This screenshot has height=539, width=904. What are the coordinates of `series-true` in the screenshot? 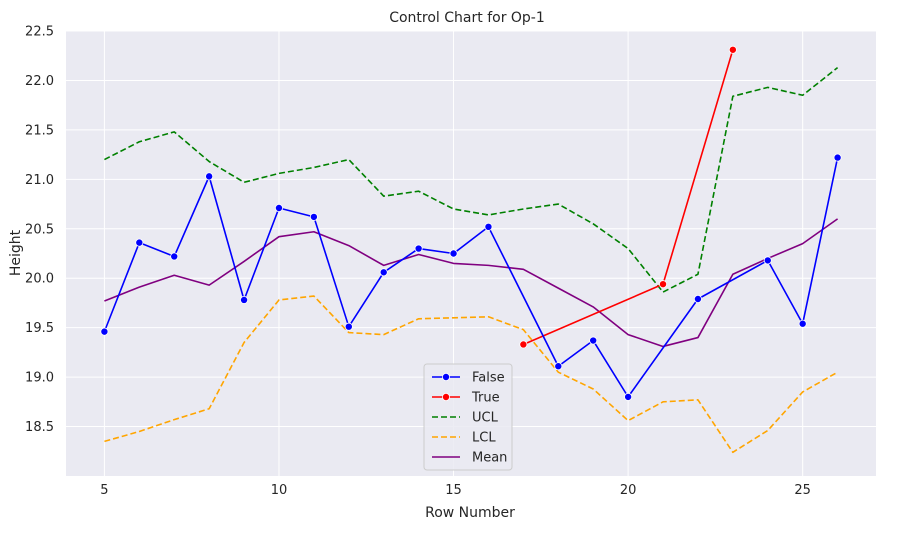 It's located at (628, 197).